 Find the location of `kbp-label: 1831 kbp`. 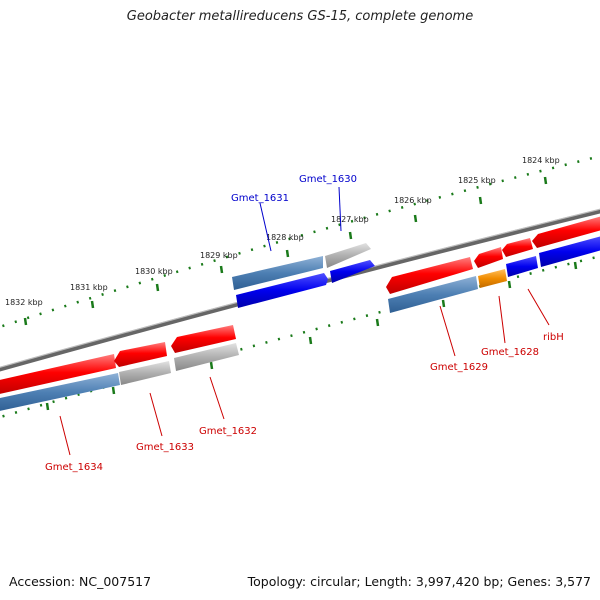

kbp-label: 1831 kbp is located at coordinates (89, 287).